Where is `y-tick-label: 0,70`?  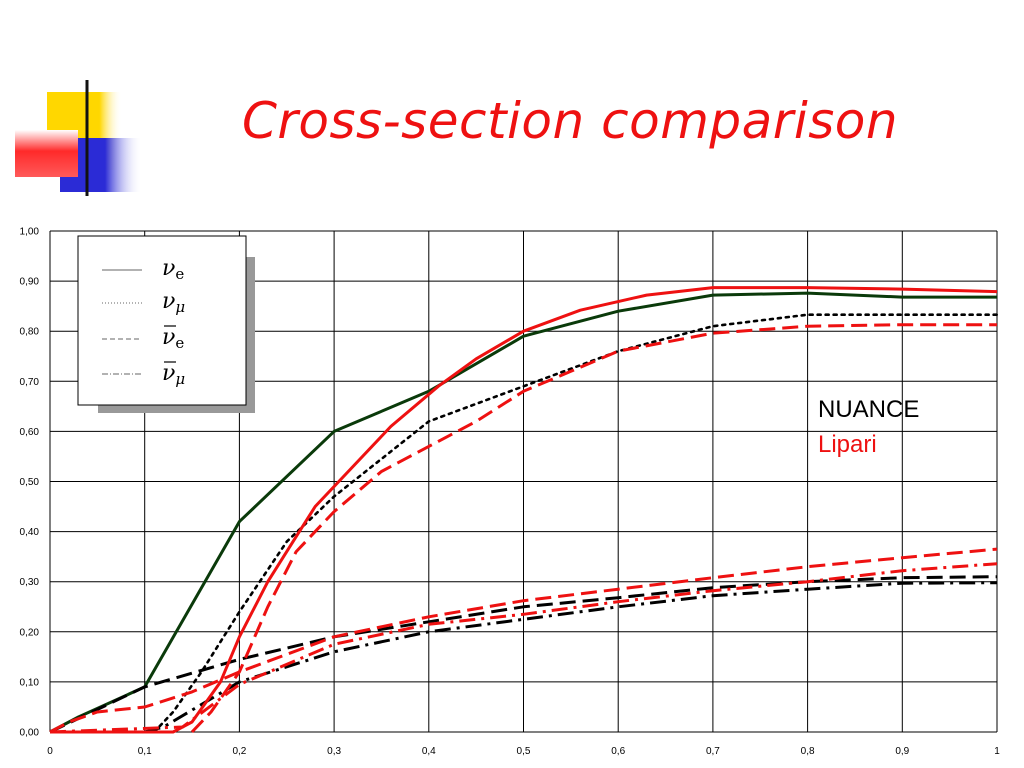 y-tick-label: 0,70 is located at coordinates (30, 382).